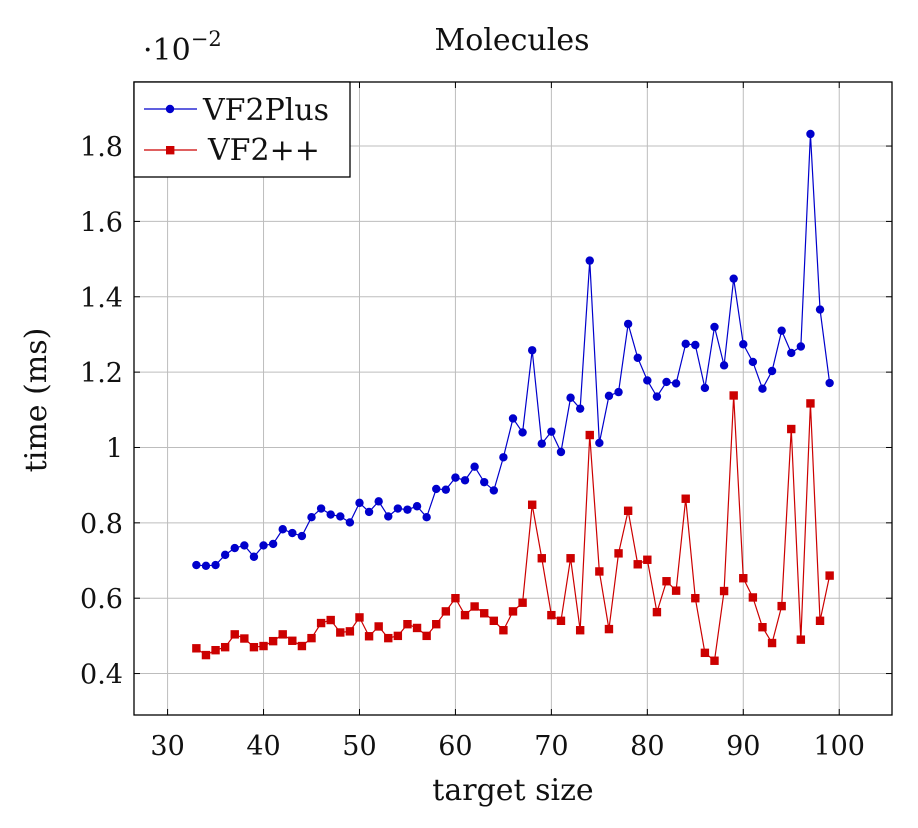  I want to click on x-tick-label: 90, so click(743, 746).